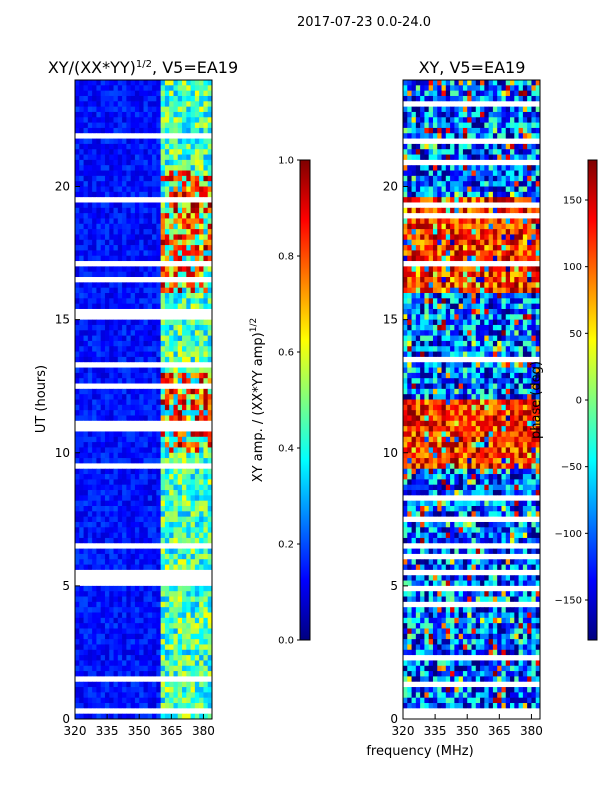 The width and height of the screenshot is (600, 800). Describe the element at coordinates (75, 731) in the screenshot. I see `x-tick-label: 320` at that location.